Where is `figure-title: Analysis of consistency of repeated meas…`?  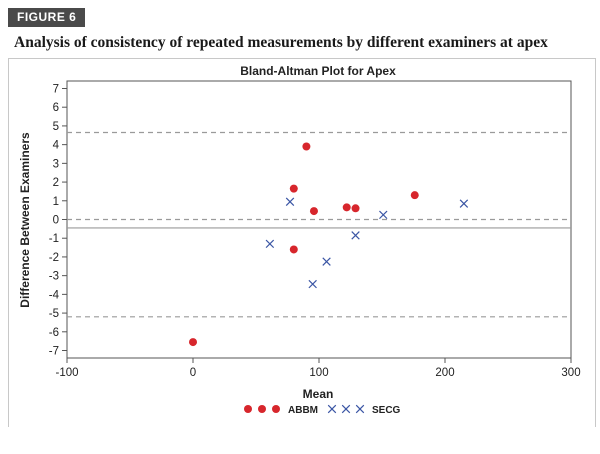 figure-title: Analysis of consistency of repeated meas… is located at coordinates (281, 42).